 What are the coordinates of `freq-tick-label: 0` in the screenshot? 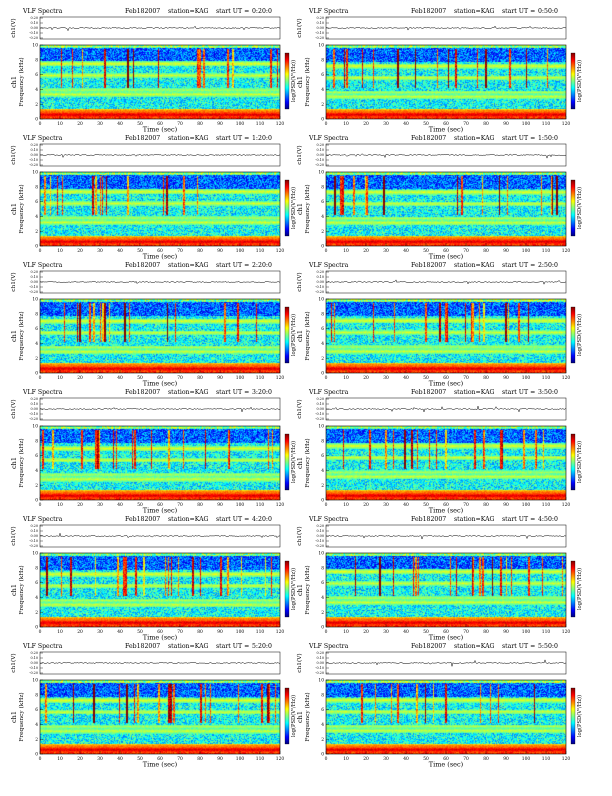 It's located at (36, 374).